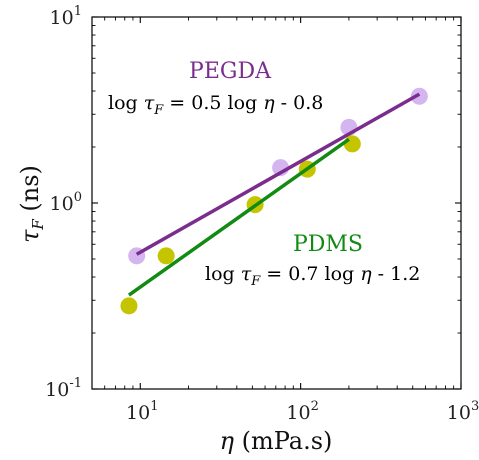  I want to click on pegda-equation: log τF = 0.5 log η - 0.8, so click(215, 105).